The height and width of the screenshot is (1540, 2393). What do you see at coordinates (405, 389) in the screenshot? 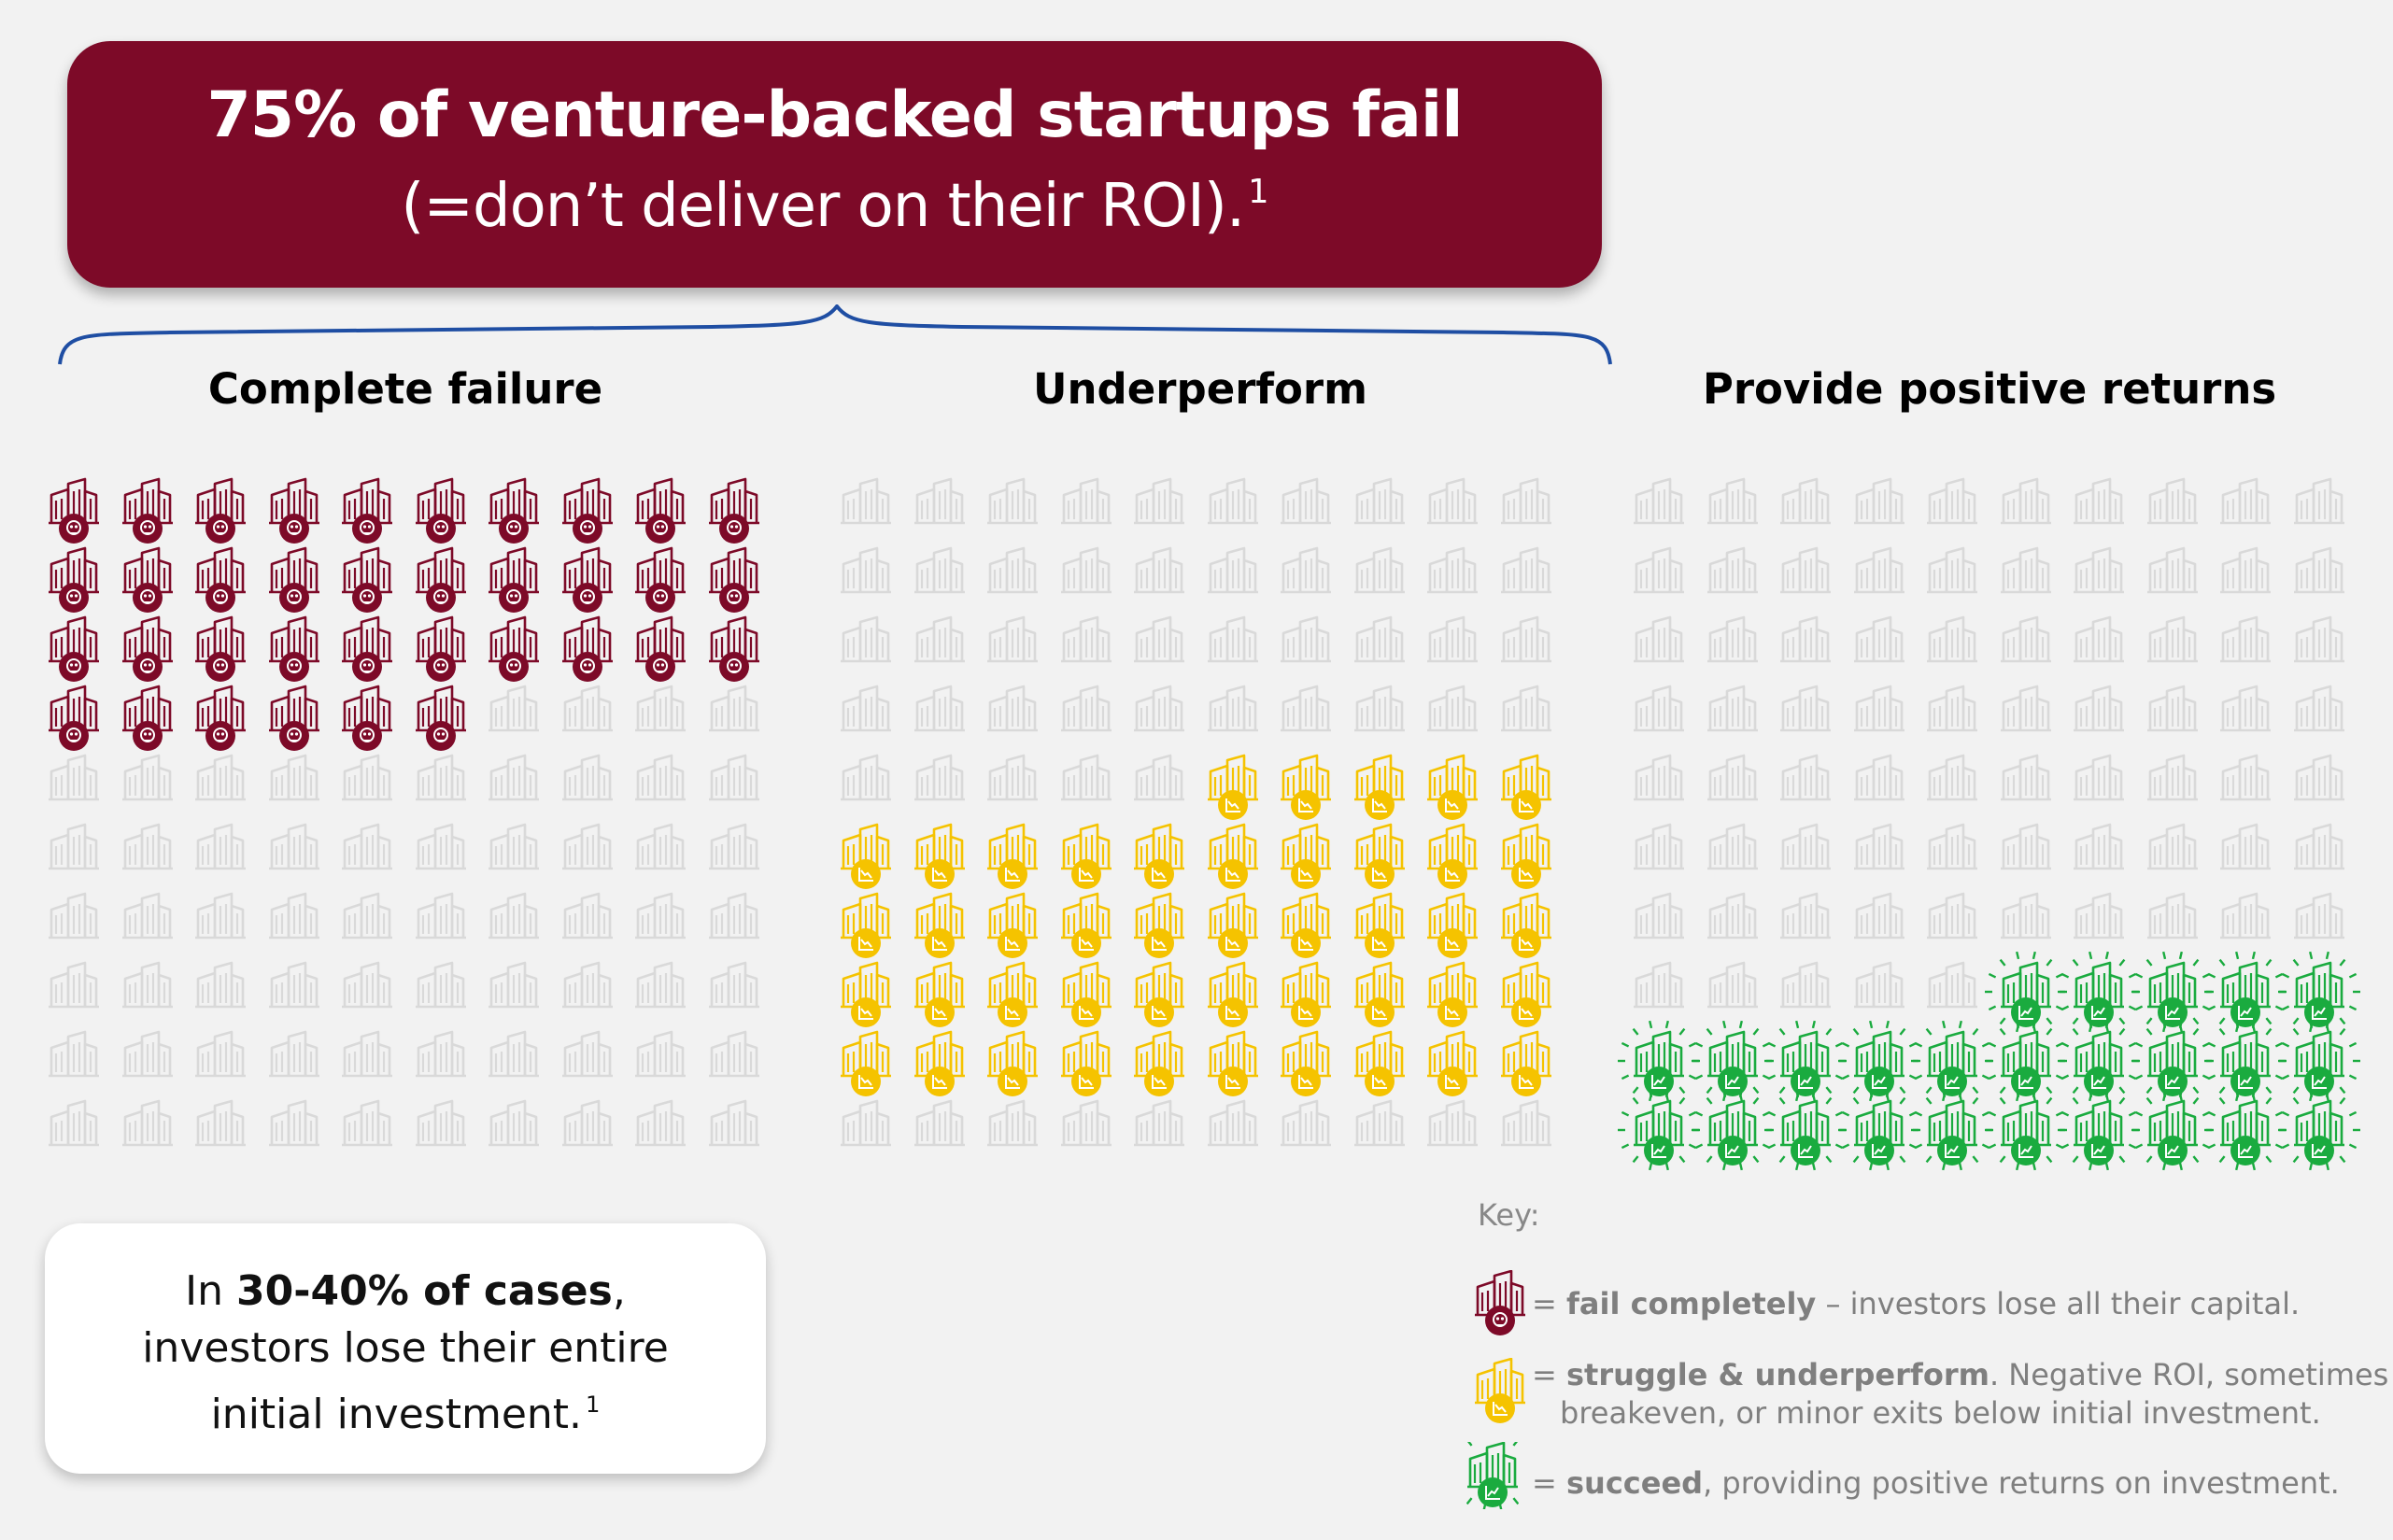
I see `group-label-failure: Complete failure` at bounding box center [405, 389].